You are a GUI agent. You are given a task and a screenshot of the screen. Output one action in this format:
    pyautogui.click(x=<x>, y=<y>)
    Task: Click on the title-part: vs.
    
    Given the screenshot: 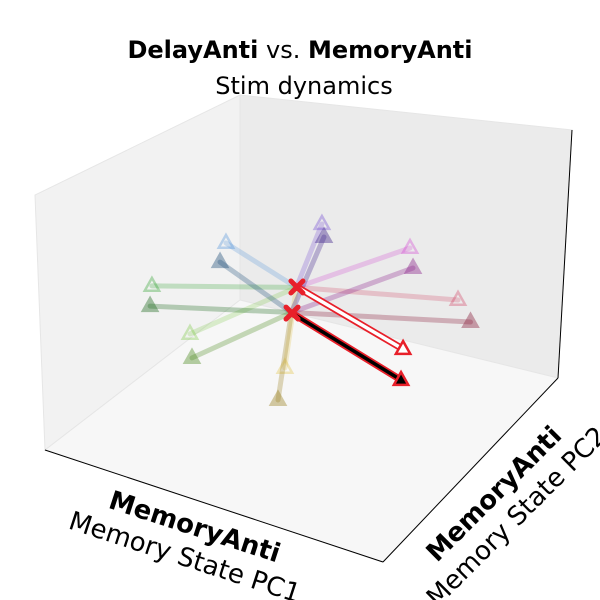 What is the action you would take?
    pyautogui.click(x=283, y=50)
    